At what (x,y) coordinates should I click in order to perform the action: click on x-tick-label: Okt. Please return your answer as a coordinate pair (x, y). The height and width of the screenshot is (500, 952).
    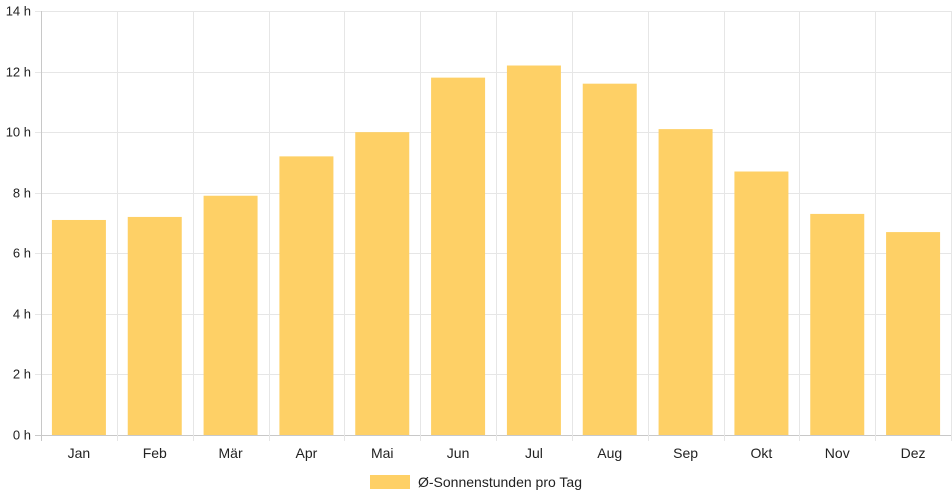
    Looking at the image, I should click on (762, 453).